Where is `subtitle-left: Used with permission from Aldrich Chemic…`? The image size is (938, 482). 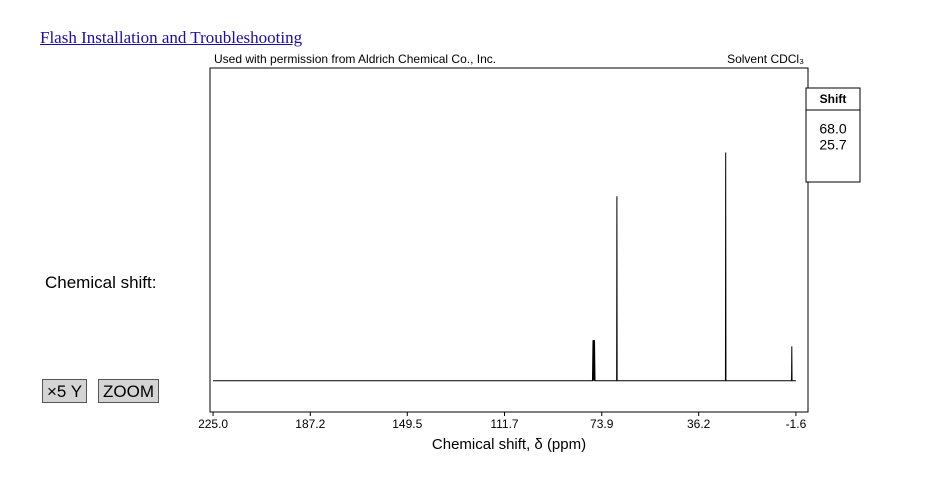 subtitle-left: Used with permission from Aldrich Chemic… is located at coordinates (355, 59).